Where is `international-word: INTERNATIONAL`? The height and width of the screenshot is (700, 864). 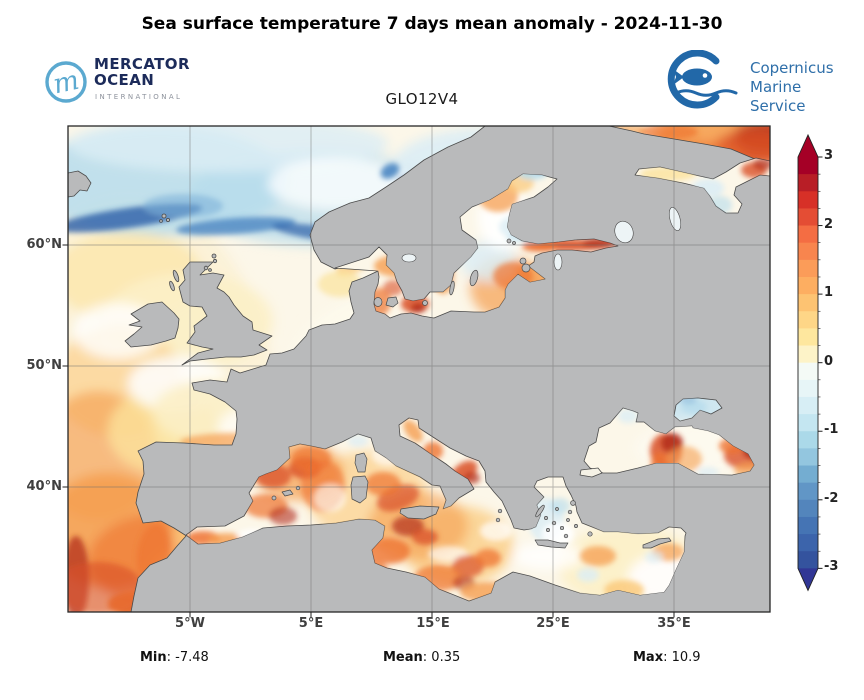 international-word: INTERNATIONAL is located at coordinates (139, 97).